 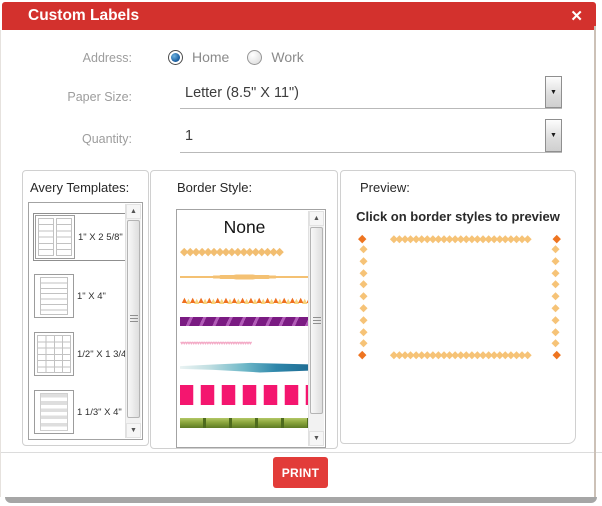 I want to click on dialog-title: Custom Labels, so click(x=84, y=15).